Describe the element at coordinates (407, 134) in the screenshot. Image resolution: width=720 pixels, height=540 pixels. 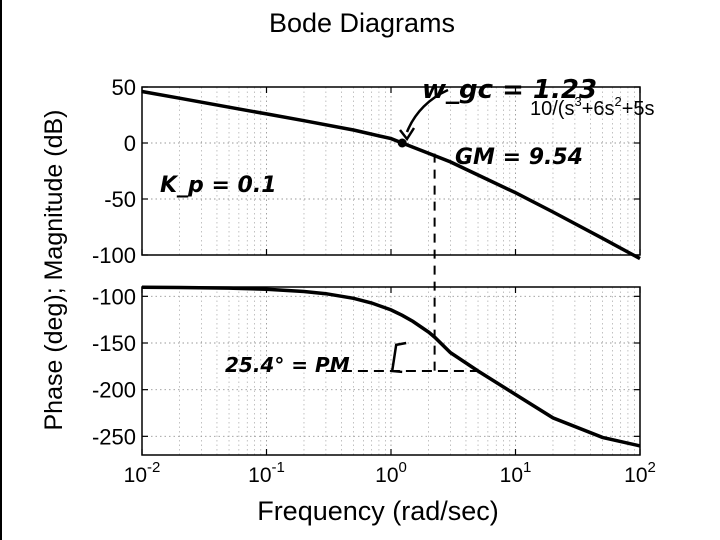
I see `wgc-arrow-head` at that location.